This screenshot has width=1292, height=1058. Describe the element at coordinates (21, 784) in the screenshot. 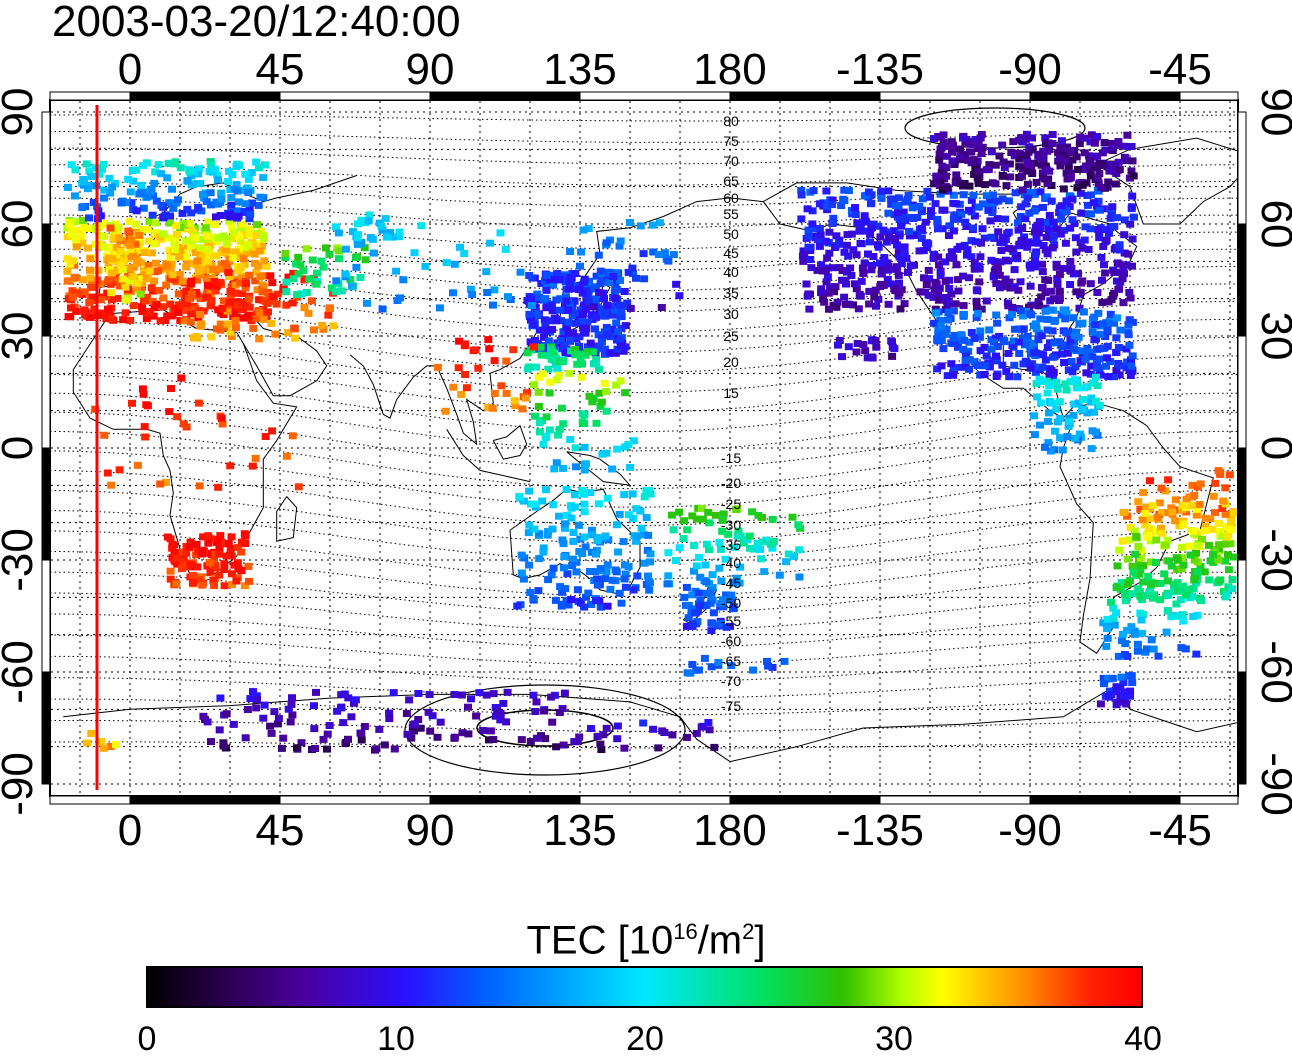

I see `y-tick-label: -90` at that location.